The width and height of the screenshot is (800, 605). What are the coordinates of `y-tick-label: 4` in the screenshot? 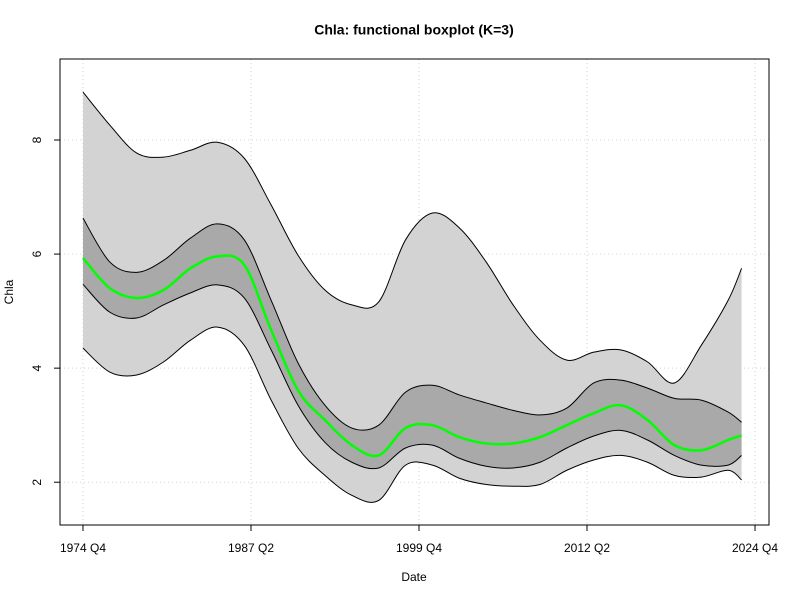 It's located at (37, 367).